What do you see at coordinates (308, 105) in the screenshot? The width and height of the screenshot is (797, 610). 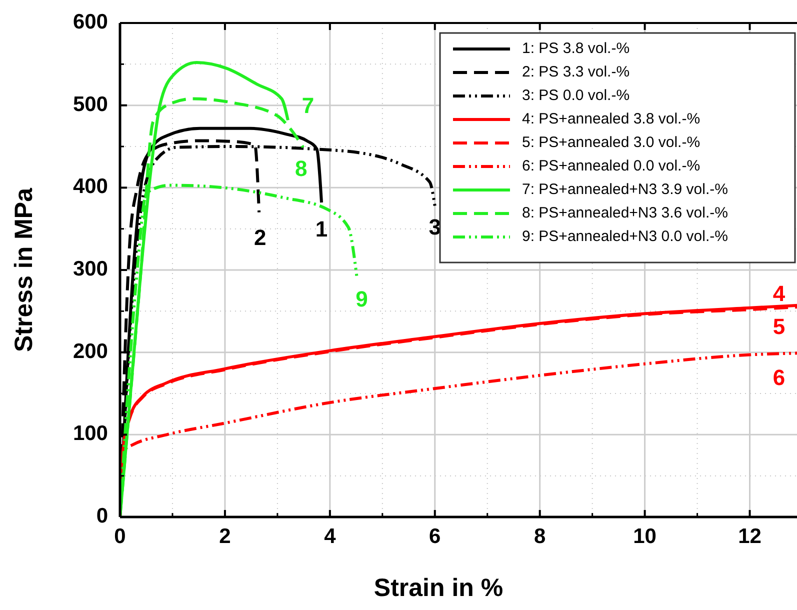 I see `annotation: 7` at bounding box center [308, 105].